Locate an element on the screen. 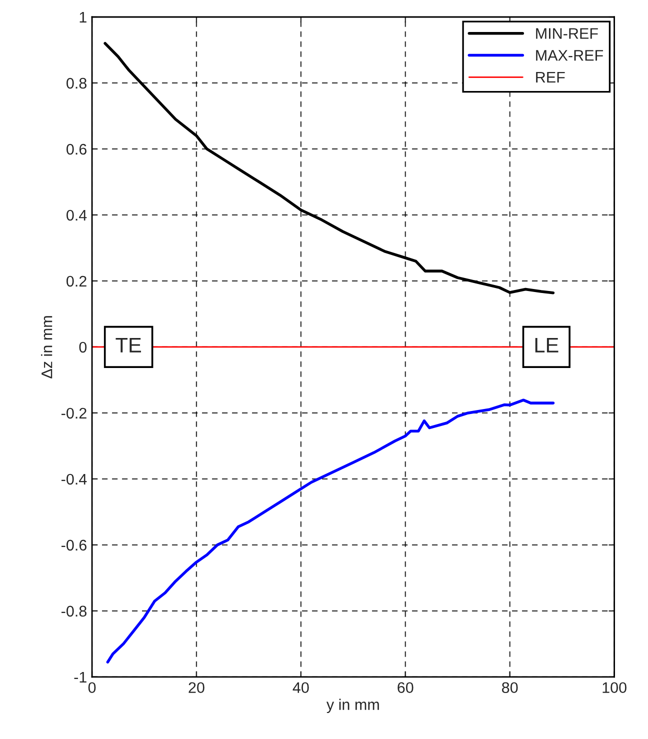 Image resolution: width=648 pixels, height=739 pixels. y-tick-label: -0.8 is located at coordinates (74, 611).